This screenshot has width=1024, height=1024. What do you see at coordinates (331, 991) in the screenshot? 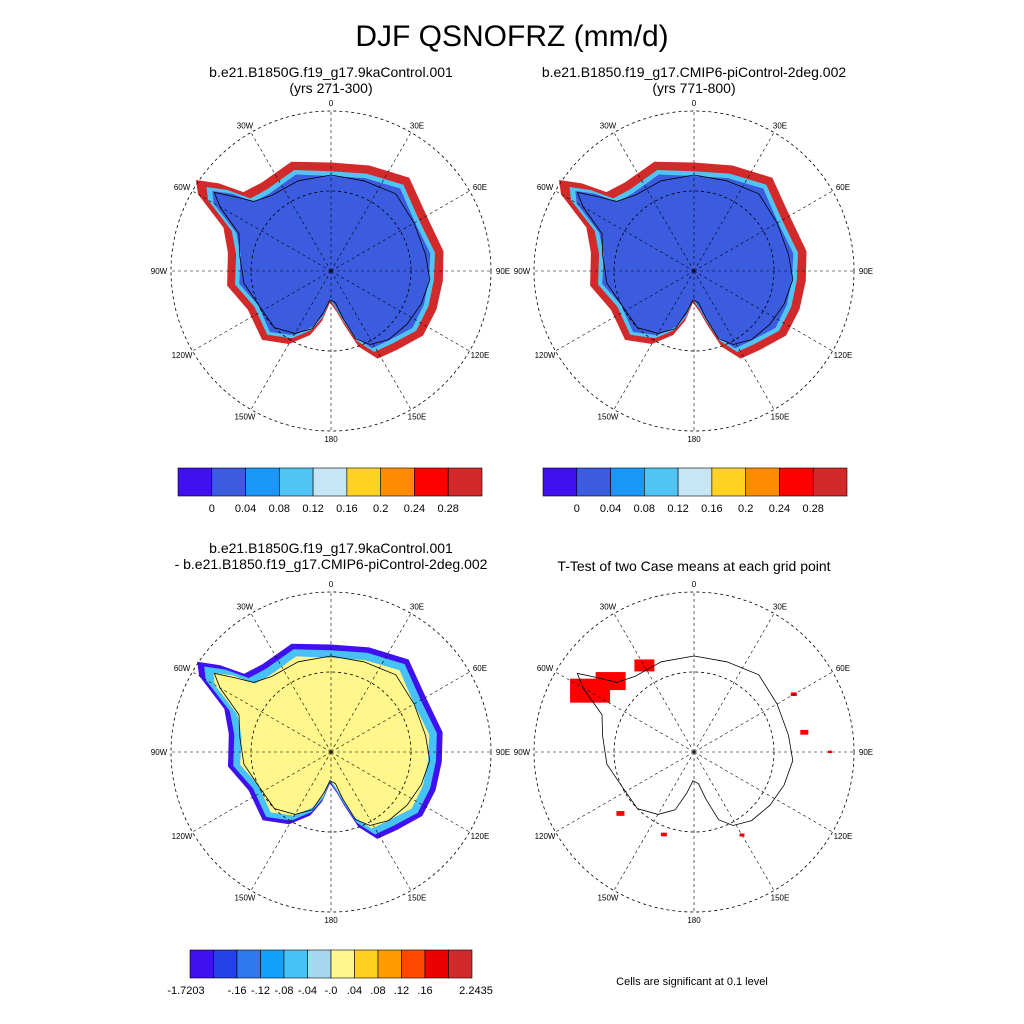
I see `colorbar-tick-label: -.0` at bounding box center [331, 991].